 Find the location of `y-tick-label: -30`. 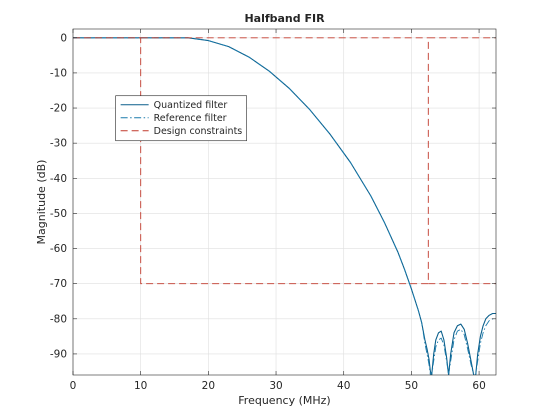

y-tick-label: -30 is located at coordinates (58, 144).